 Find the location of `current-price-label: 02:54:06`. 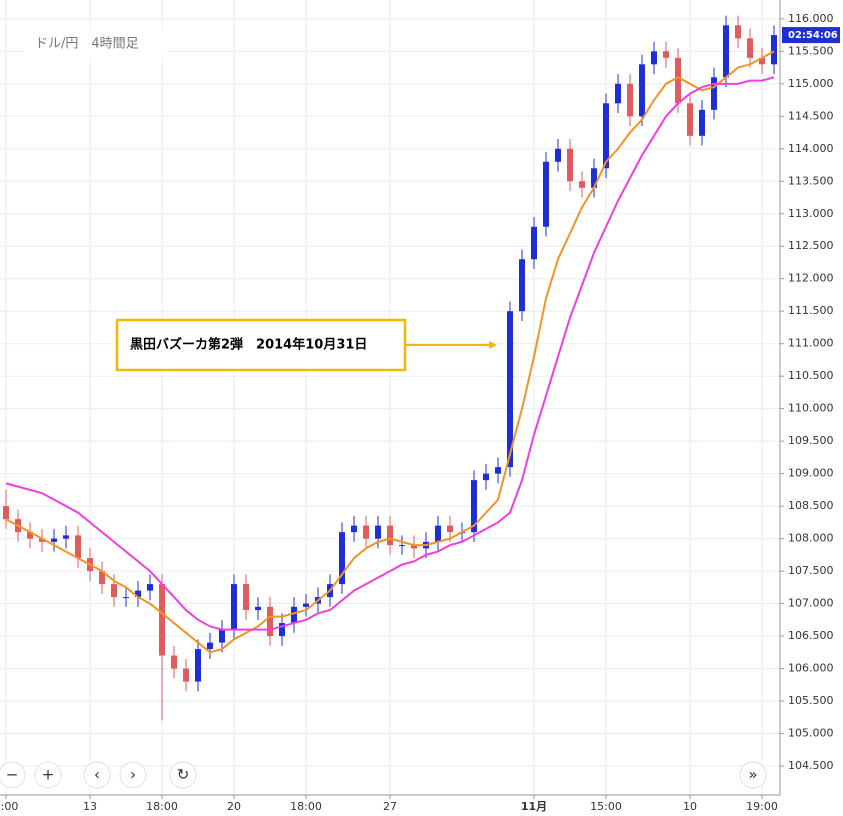

current-price-label: 02:54:06 is located at coordinates (813, 35).